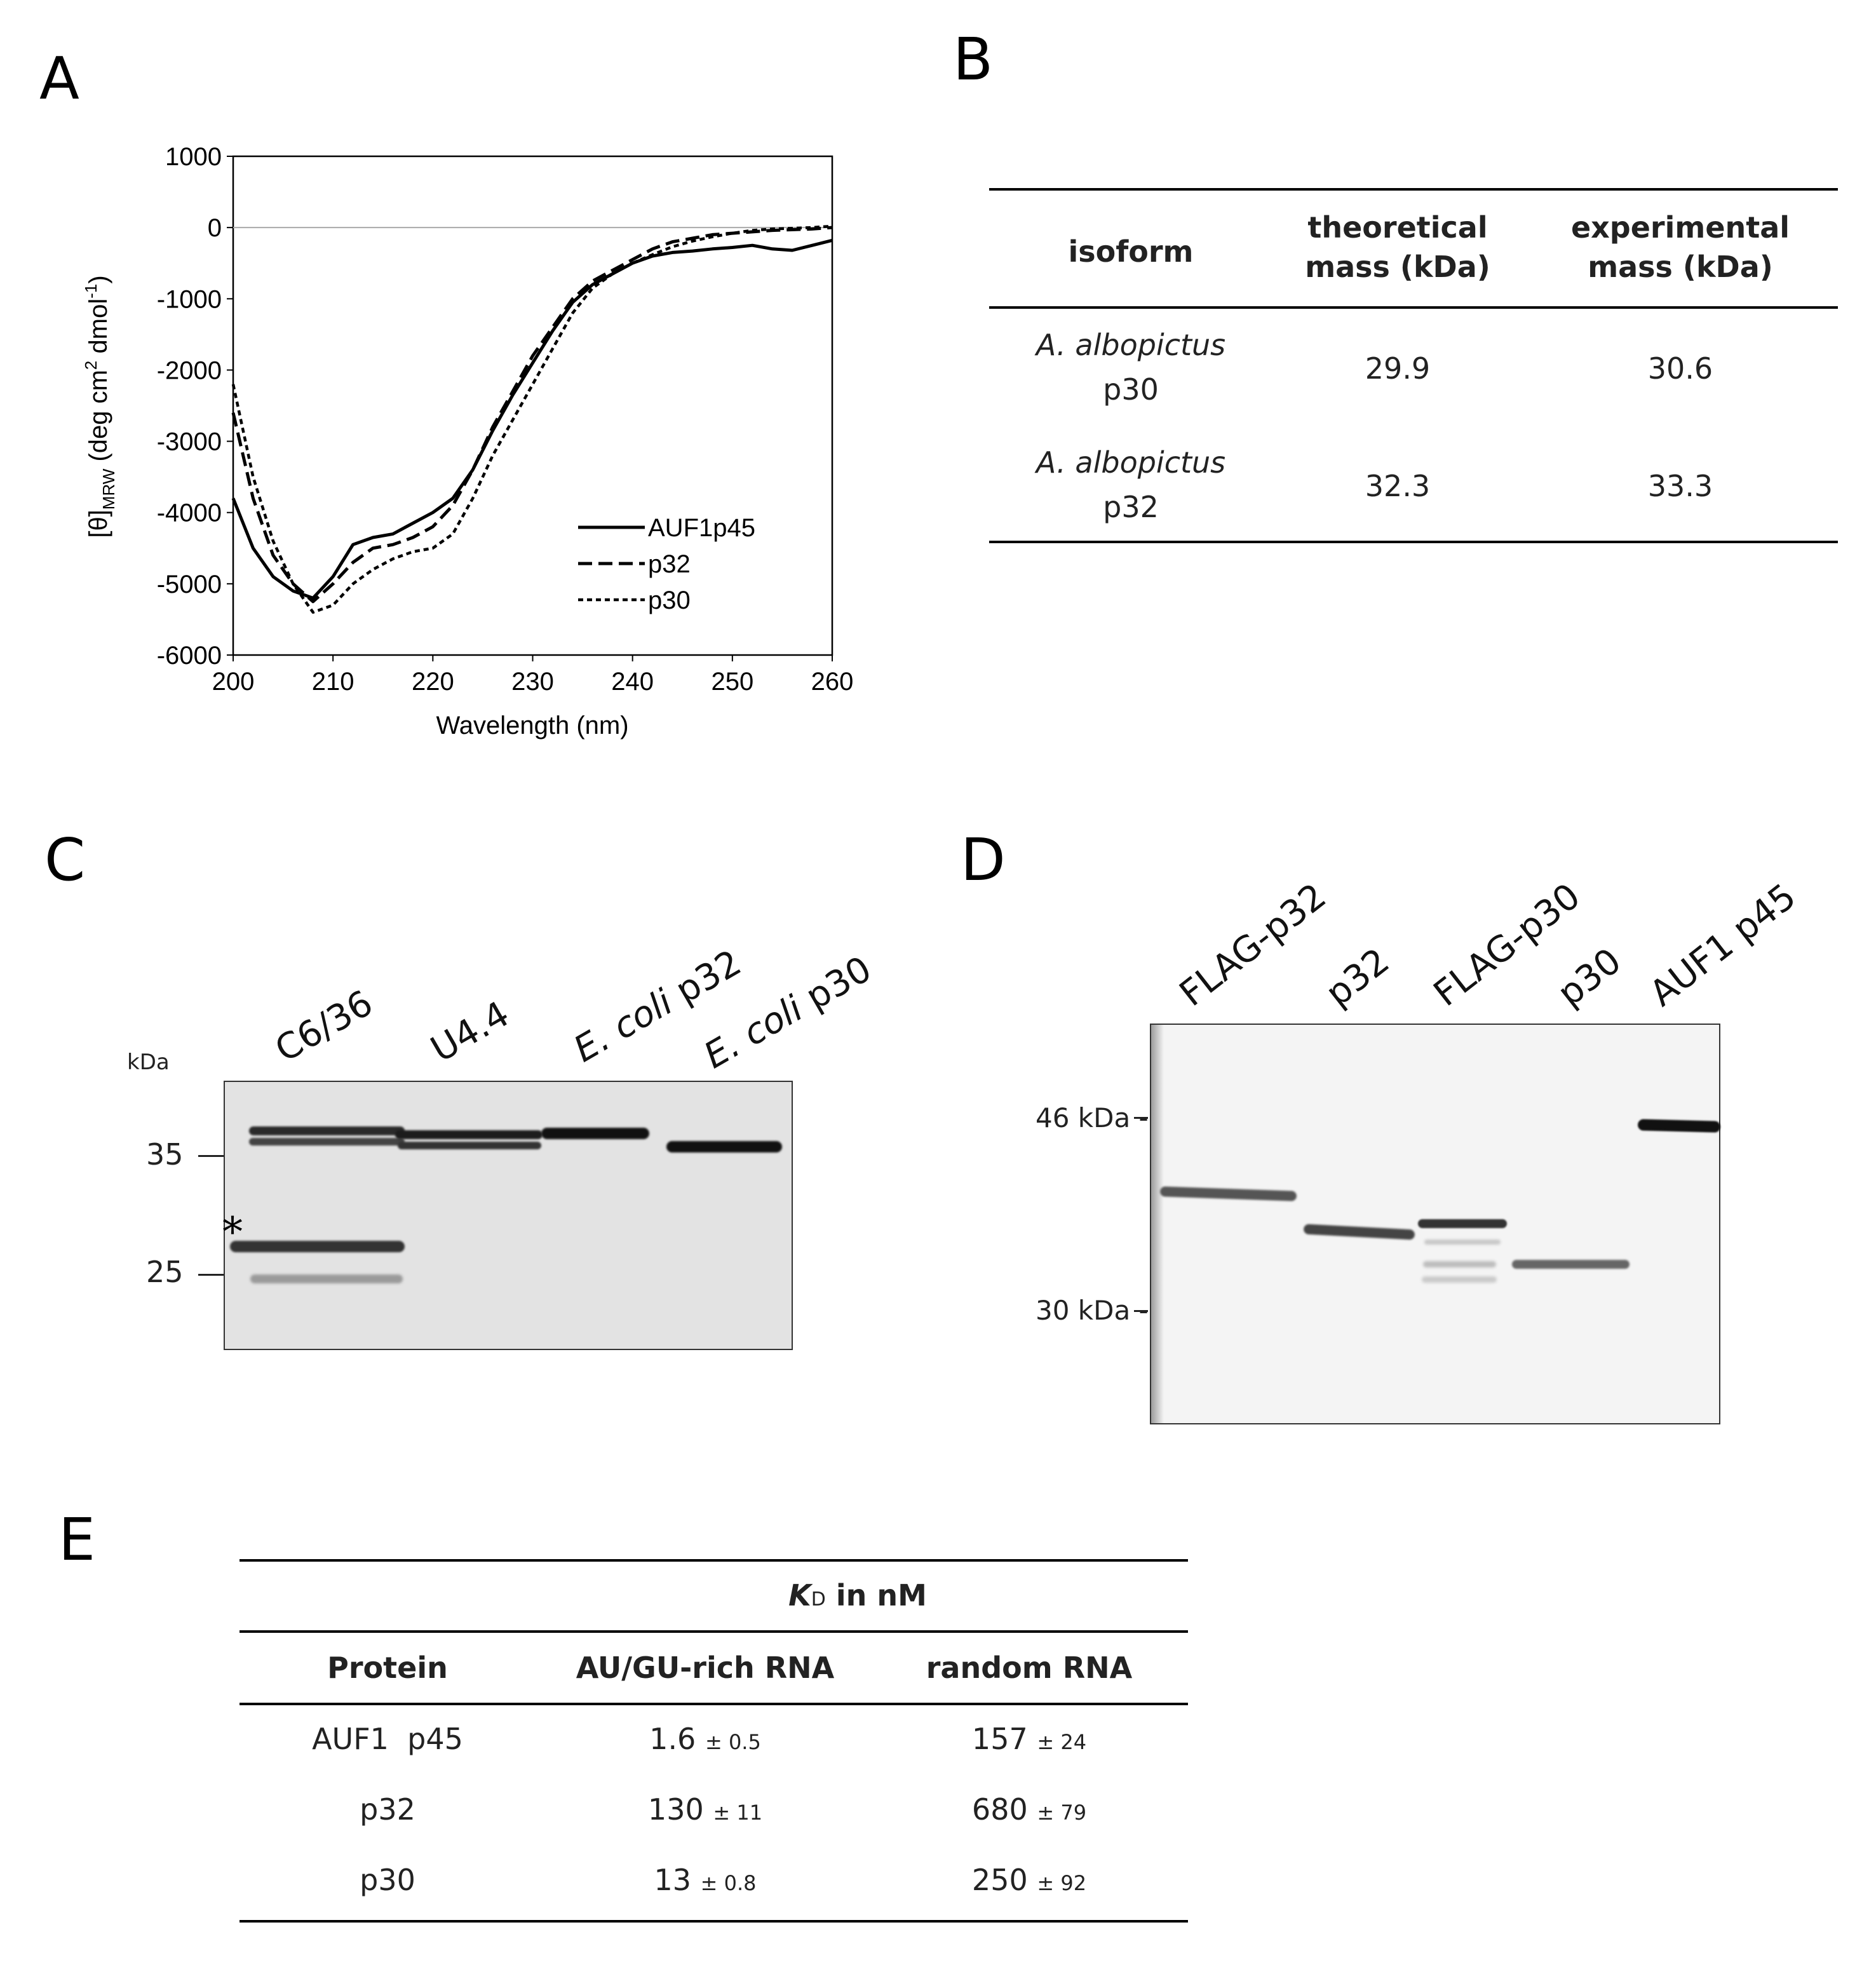  I want to click on gel-d-lane-label: p30, so click(1589, 977).